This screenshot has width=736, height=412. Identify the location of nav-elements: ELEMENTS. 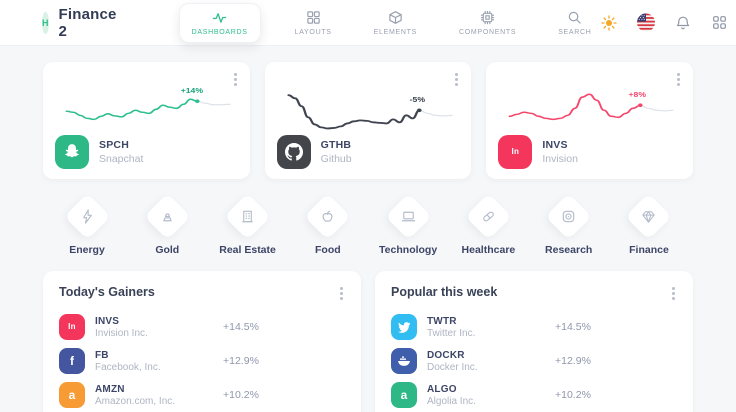
(395, 23).